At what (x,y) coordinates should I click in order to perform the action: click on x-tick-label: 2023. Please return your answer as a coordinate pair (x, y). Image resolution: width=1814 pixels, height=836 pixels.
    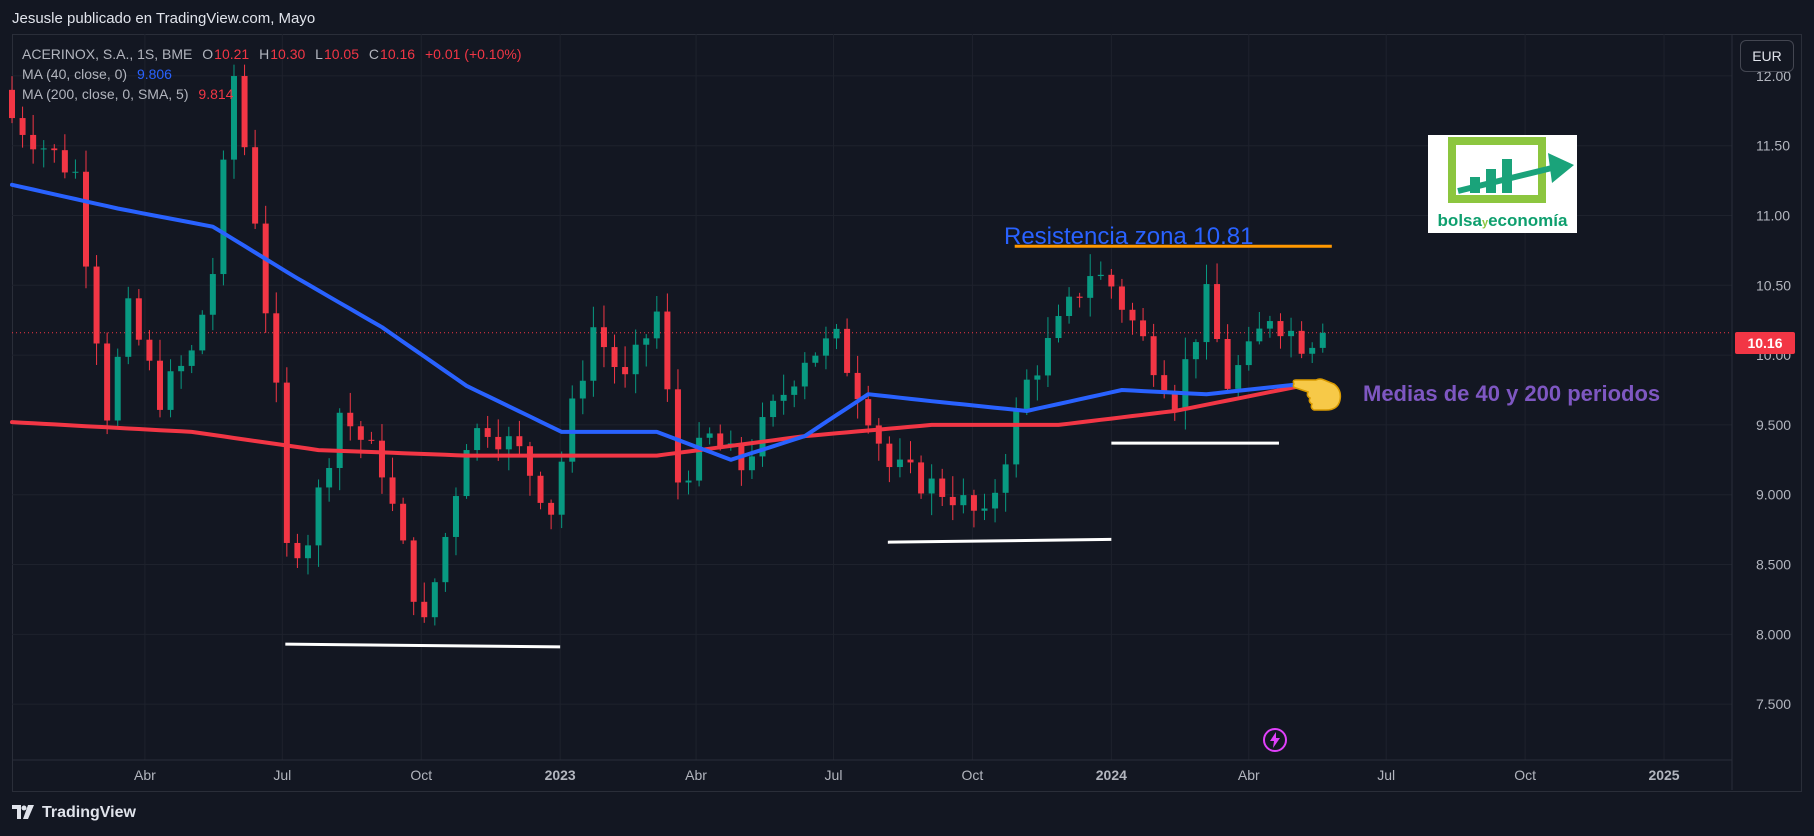
    Looking at the image, I should click on (560, 775).